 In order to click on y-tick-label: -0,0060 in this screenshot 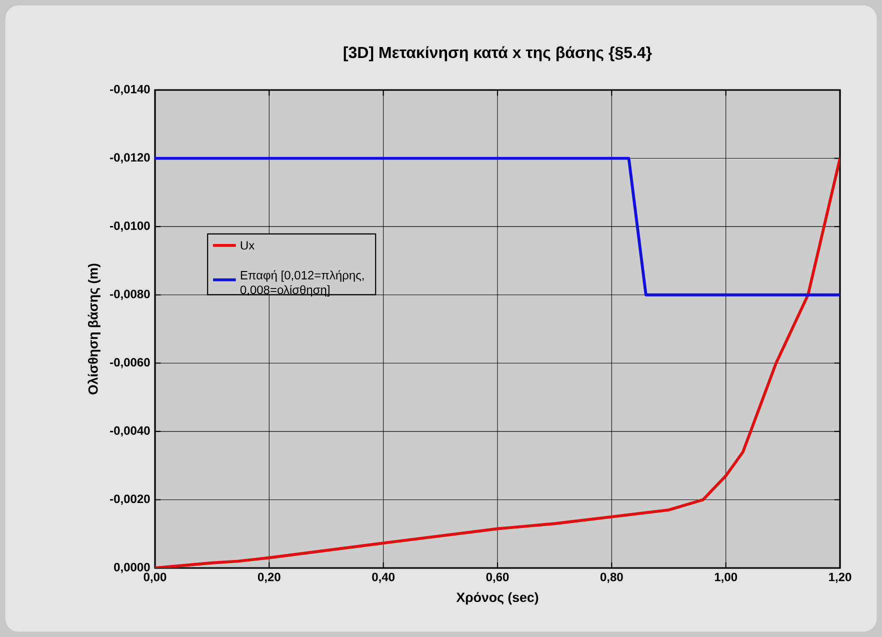, I will do `click(130, 363)`.